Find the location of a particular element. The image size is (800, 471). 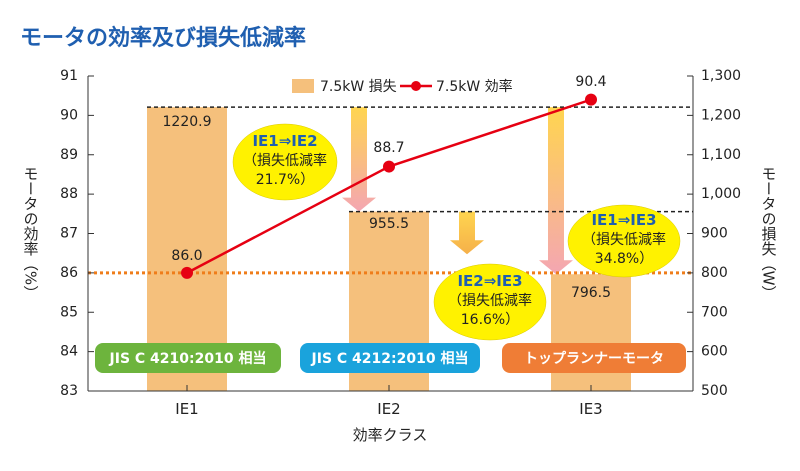

annotation-bubble-ie1-ie3 is located at coordinates (624, 241).